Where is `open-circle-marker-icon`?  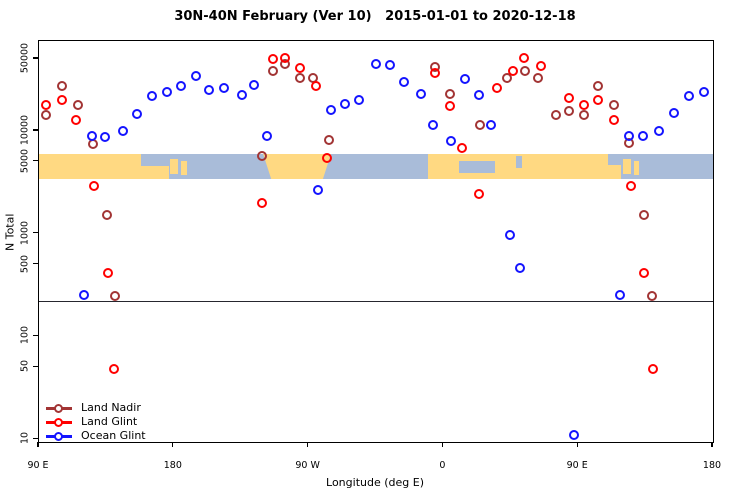 open-circle-marker-icon is located at coordinates (58, 436).